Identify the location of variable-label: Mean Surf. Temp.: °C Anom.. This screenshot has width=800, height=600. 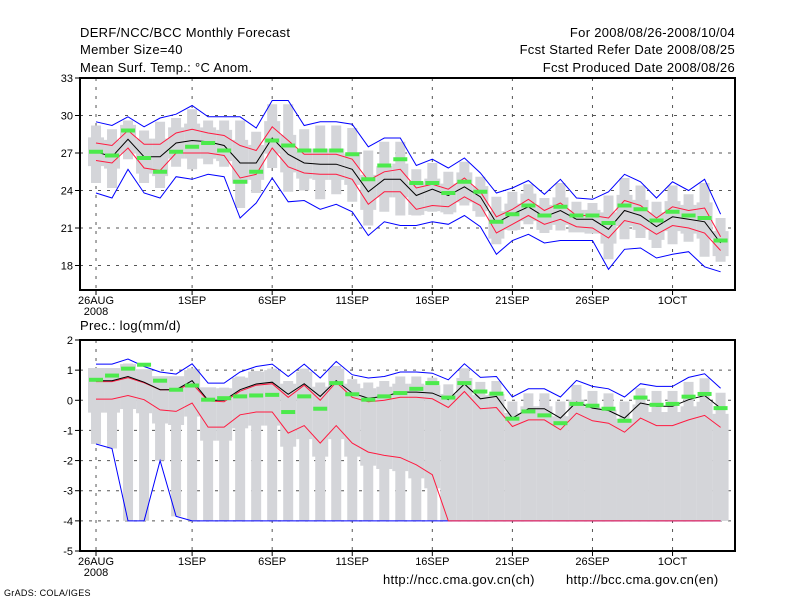
(166, 67).